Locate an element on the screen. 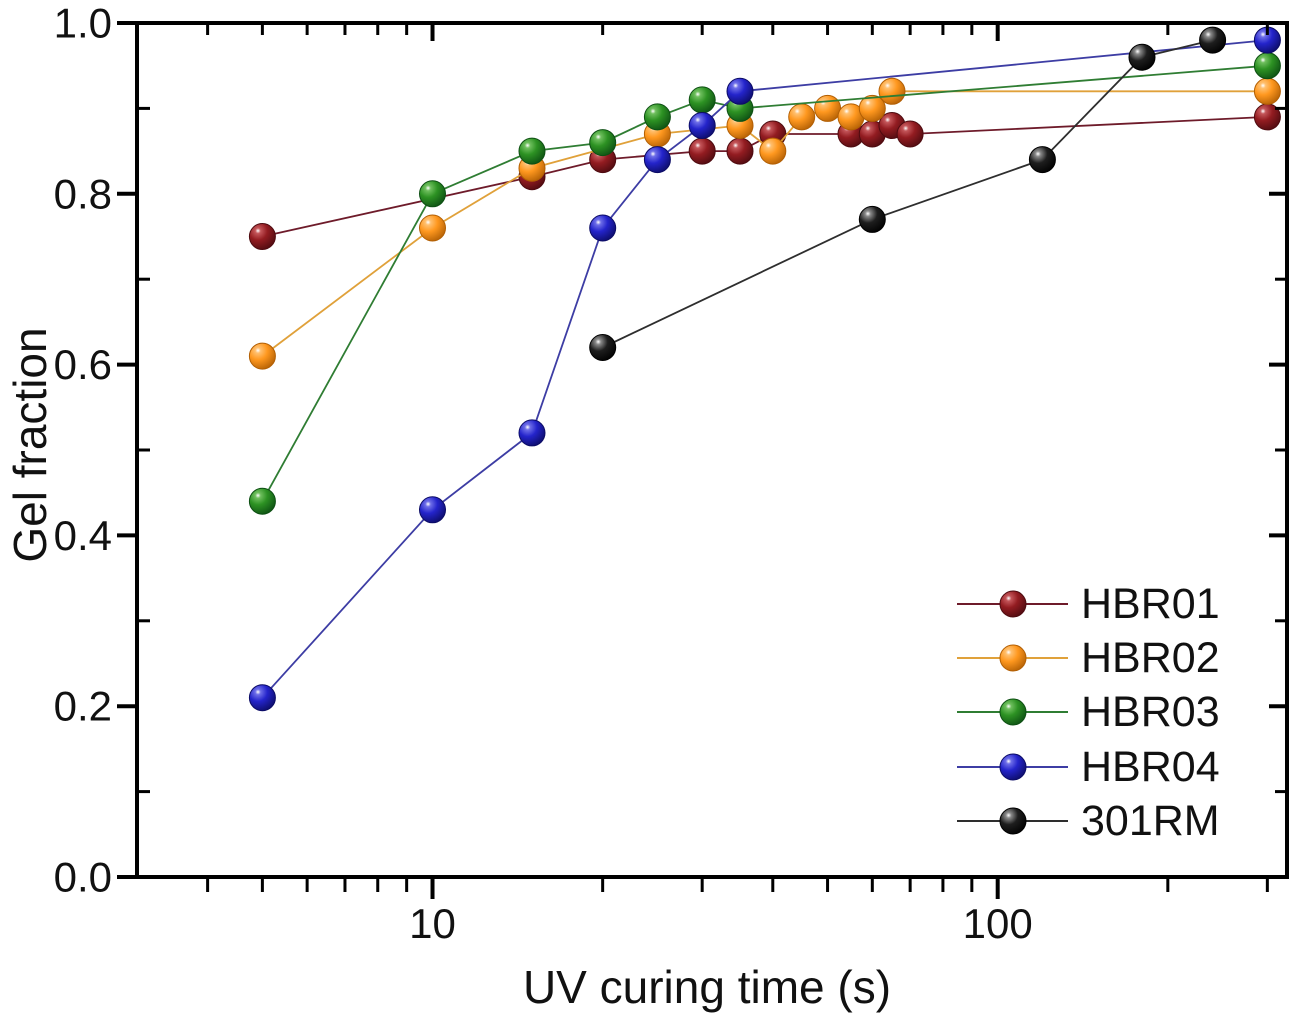  legend-item-HBR03: HBR03 is located at coordinates (1088, 712).